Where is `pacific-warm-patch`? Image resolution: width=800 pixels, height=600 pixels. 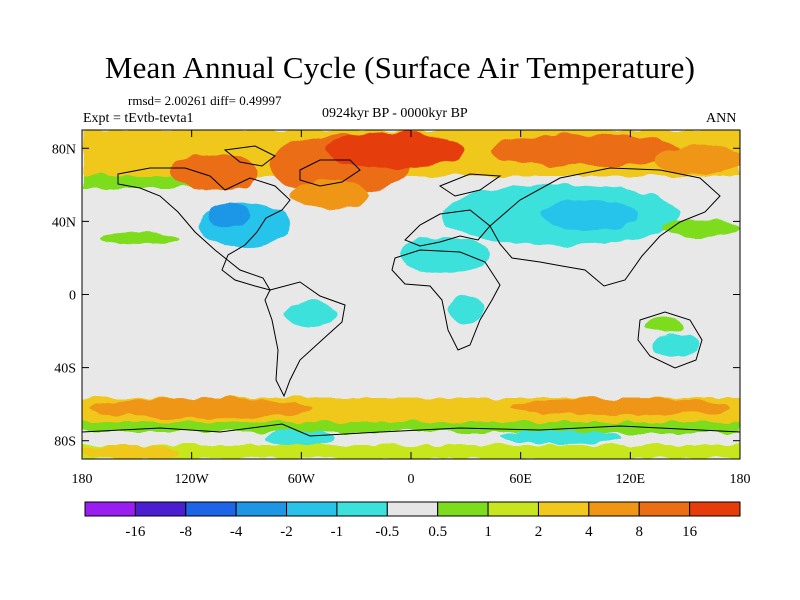
pacific-warm-patch is located at coordinates (697, 160).